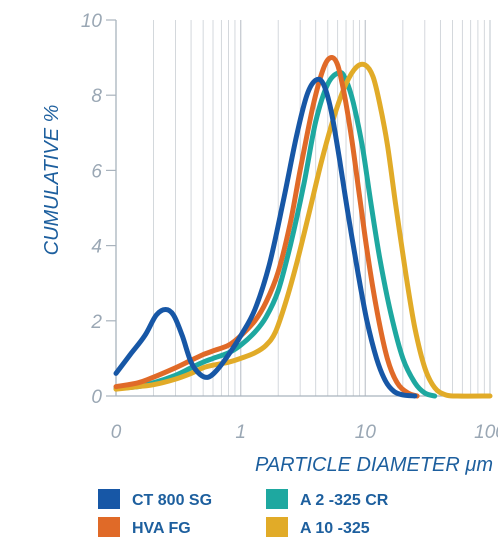 The width and height of the screenshot is (498, 549). I want to click on y-tick-label: 4, so click(96, 247).